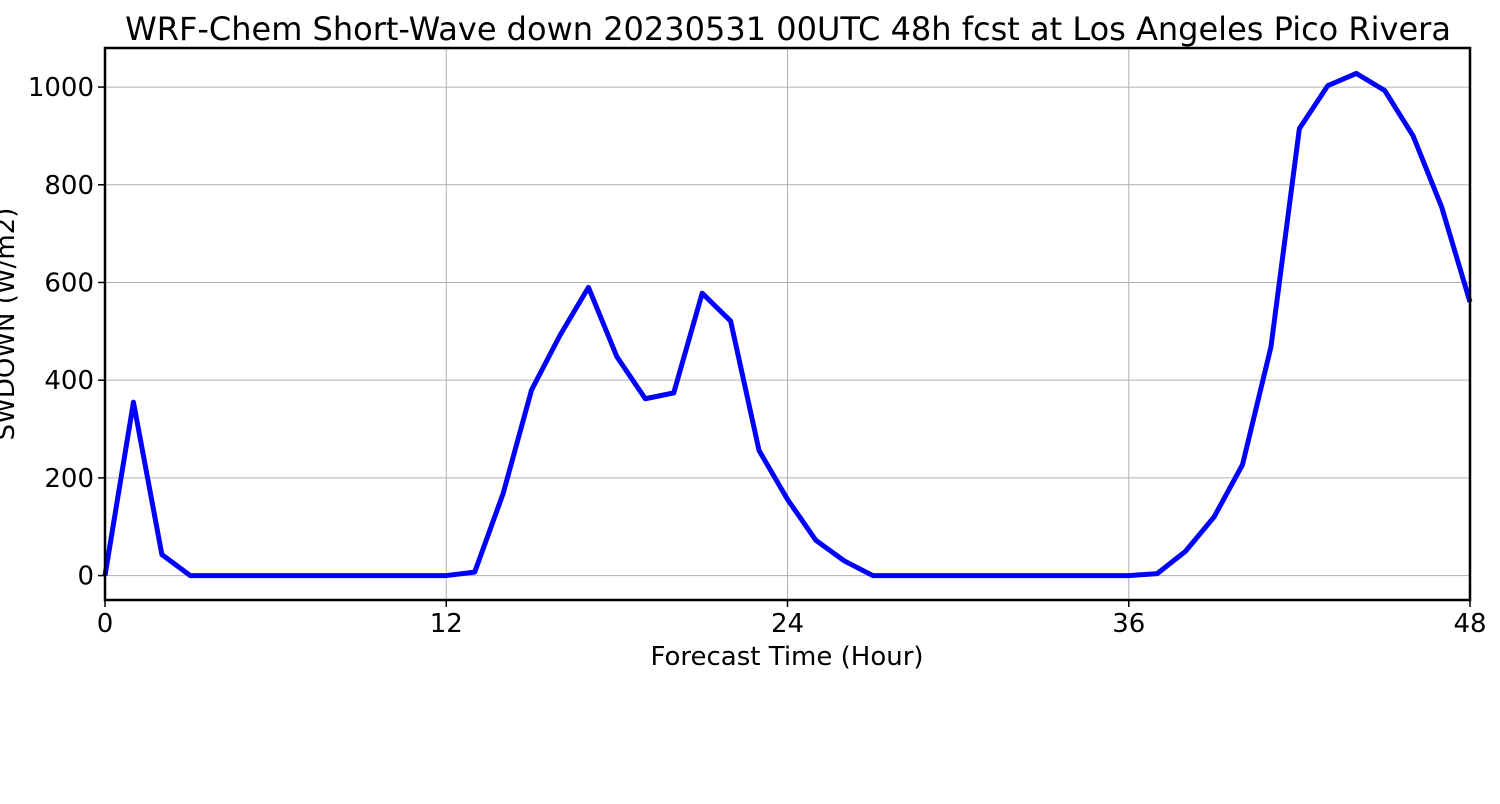 This screenshot has height=804, width=1500. Describe the element at coordinates (446, 624) in the screenshot. I see `x-tick-label: 12` at that location.